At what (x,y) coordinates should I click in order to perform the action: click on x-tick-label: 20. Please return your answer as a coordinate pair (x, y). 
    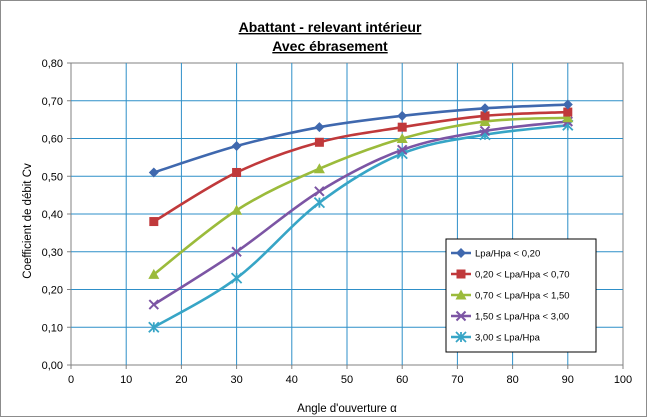
    Looking at the image, I should click on (181, 380).